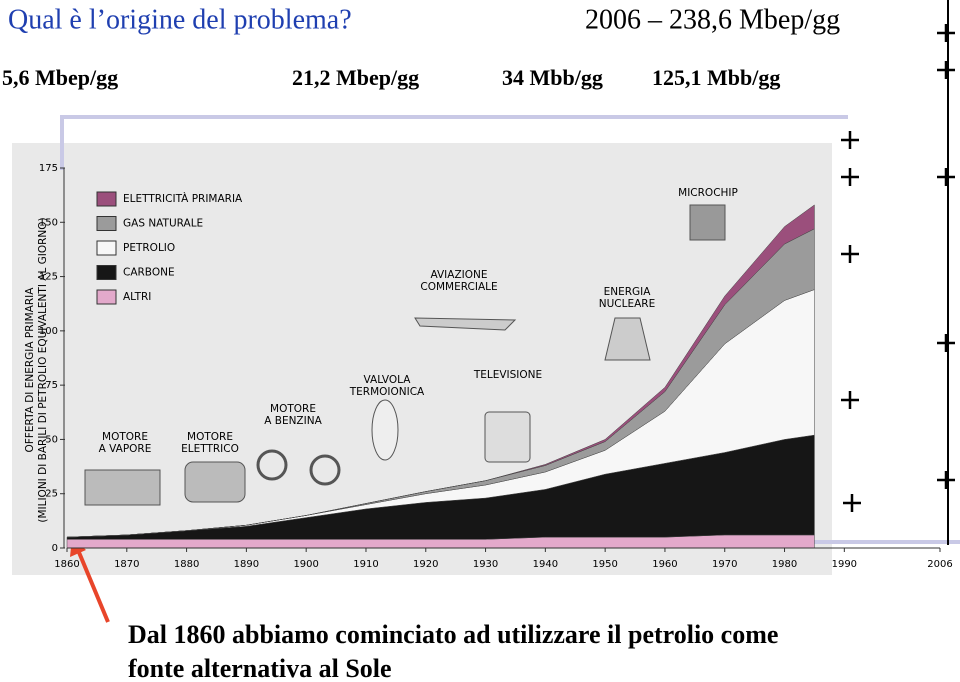 The height and width of the screenshot is (682, 960). I want to click on y-tick-label: 25, so click(51, 494).